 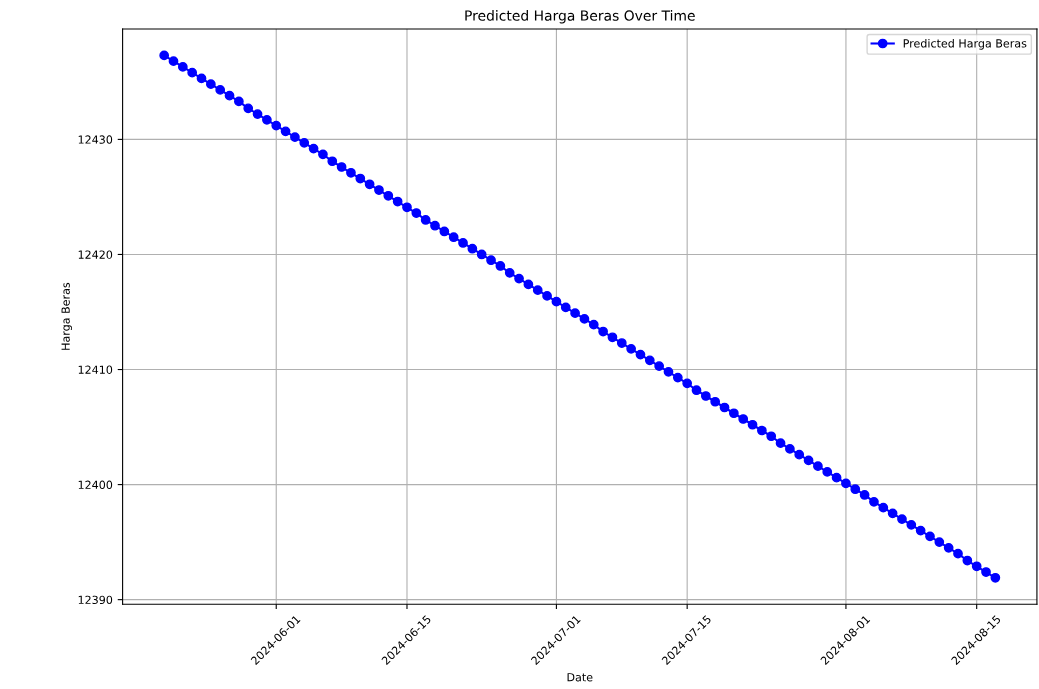 What do you see at coordinates (95, 139) in the screenshot?
I see `y-tick-label: 12430` at bounding box center [95, 139].